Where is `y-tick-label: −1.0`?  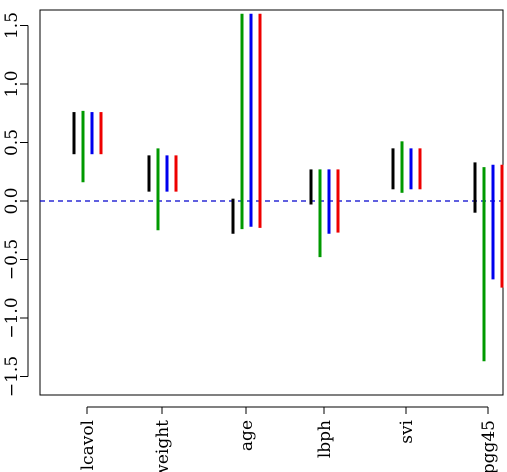 y-tick-label: −1.0 is located at coordinates (12, 317).